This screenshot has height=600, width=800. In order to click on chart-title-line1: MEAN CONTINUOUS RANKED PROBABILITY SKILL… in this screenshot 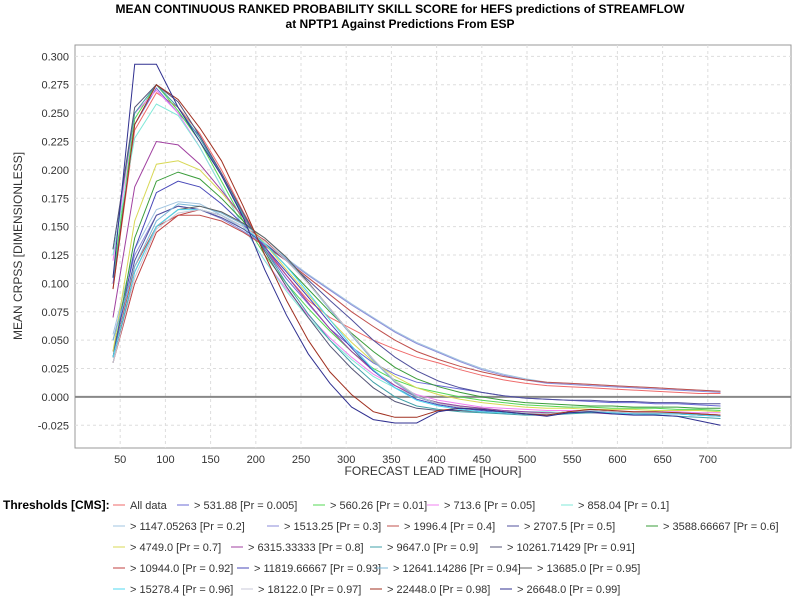, I will do `click(401, 9)`.